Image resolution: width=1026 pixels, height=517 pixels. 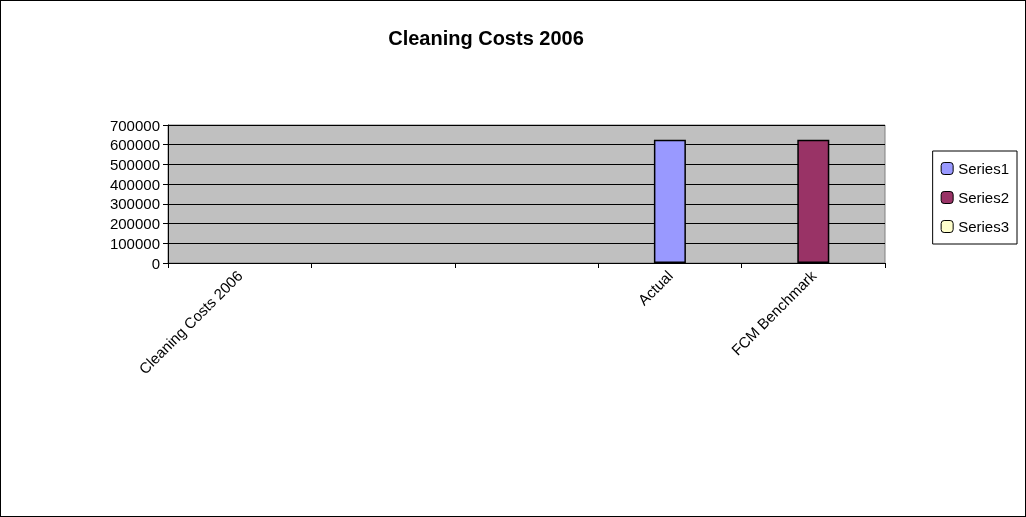 What do you see at coordinates (983, 197) in the screenshot?
I see `legend-label: Series2` at bounding box center [983, 197].